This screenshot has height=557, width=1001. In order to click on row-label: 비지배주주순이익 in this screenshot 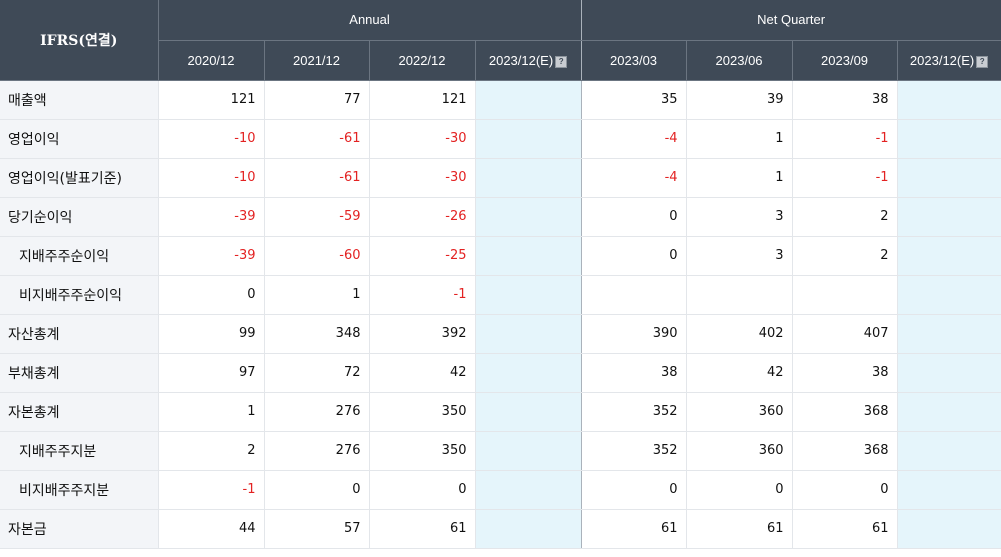, I will do `click(79, 295)`.